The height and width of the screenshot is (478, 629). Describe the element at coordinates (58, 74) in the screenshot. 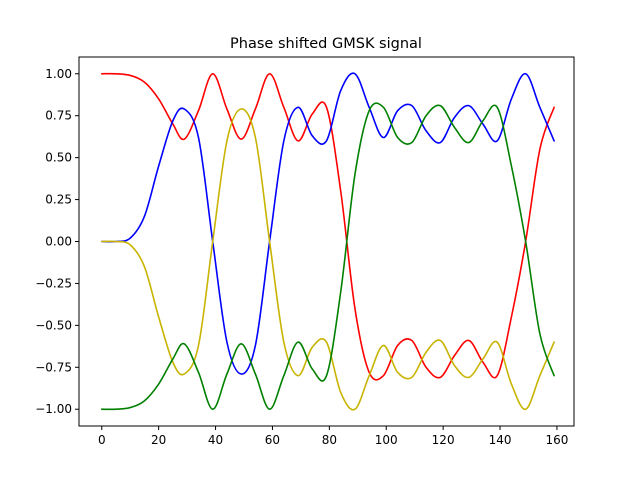

I see `y-tick-label: 1.00` at that location.